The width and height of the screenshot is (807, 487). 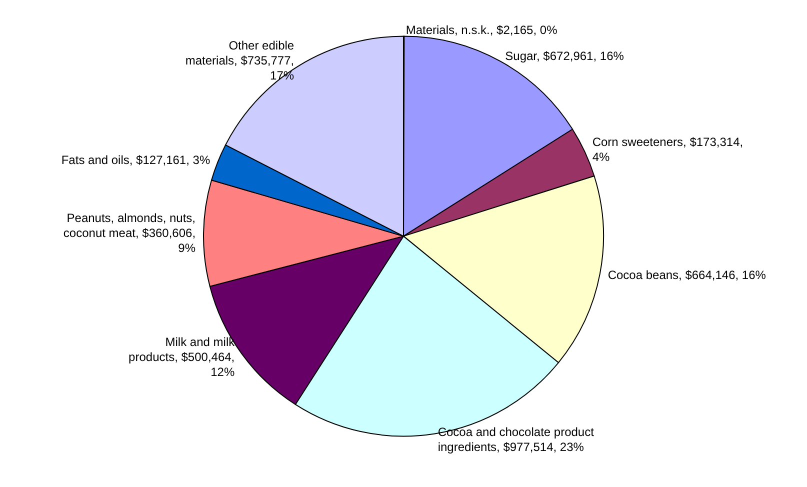 I want to click on slice-label: Sugar, $672,961, 16%, so click(x=564, y=55).